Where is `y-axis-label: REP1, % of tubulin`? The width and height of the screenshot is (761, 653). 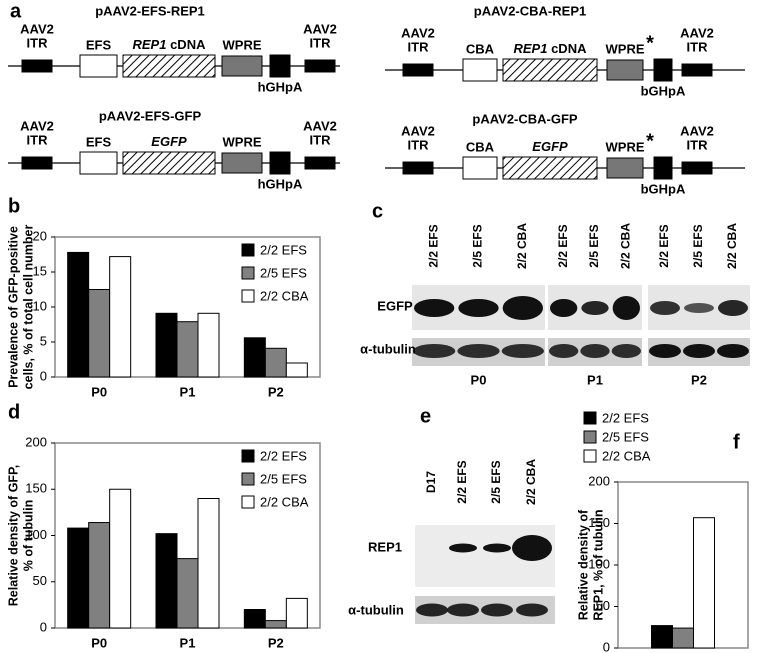 y-axis-label: REP1, % of tubulin is located at coordinates (598, 564).